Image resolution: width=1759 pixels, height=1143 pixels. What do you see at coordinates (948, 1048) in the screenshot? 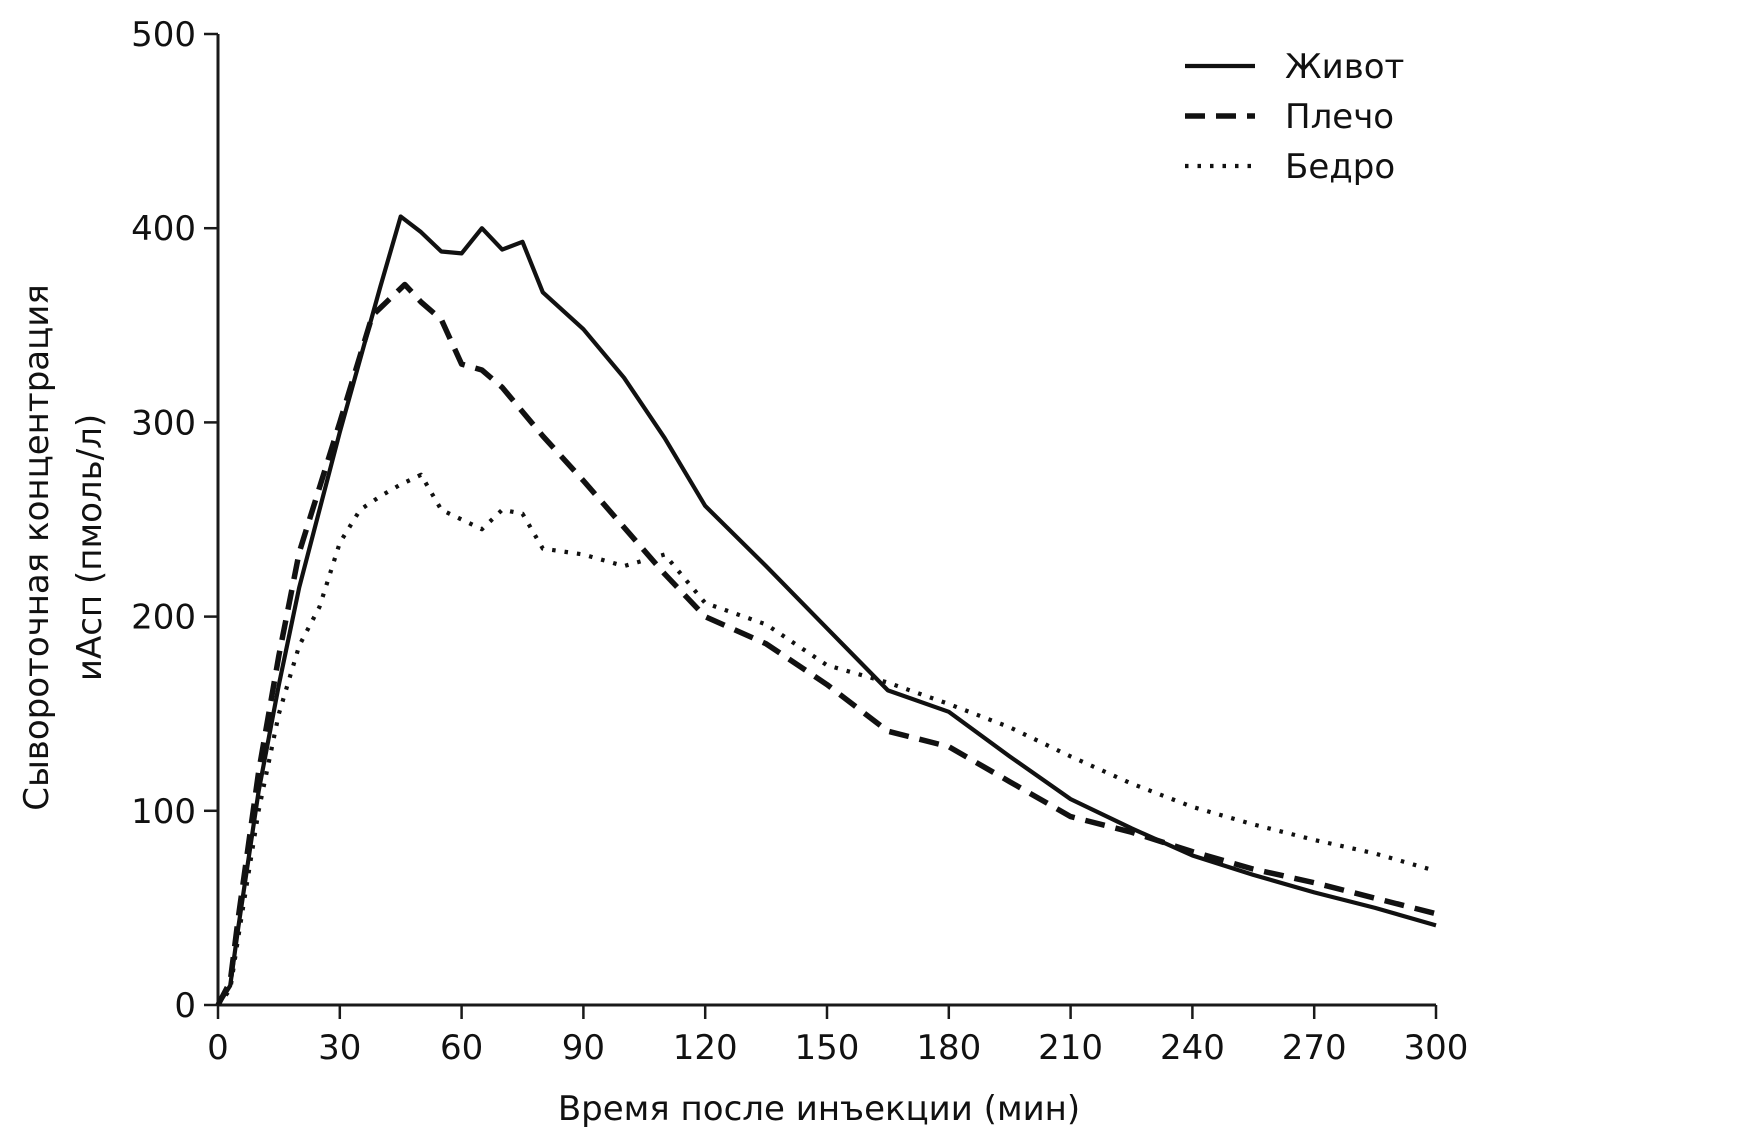
I see `x-tick-label: 180` at bounding box center [948, 1048].